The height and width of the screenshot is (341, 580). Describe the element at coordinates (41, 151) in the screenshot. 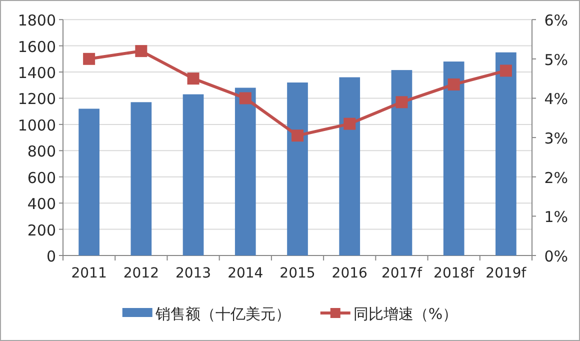

I see `y-tick-label: 800` at that location.